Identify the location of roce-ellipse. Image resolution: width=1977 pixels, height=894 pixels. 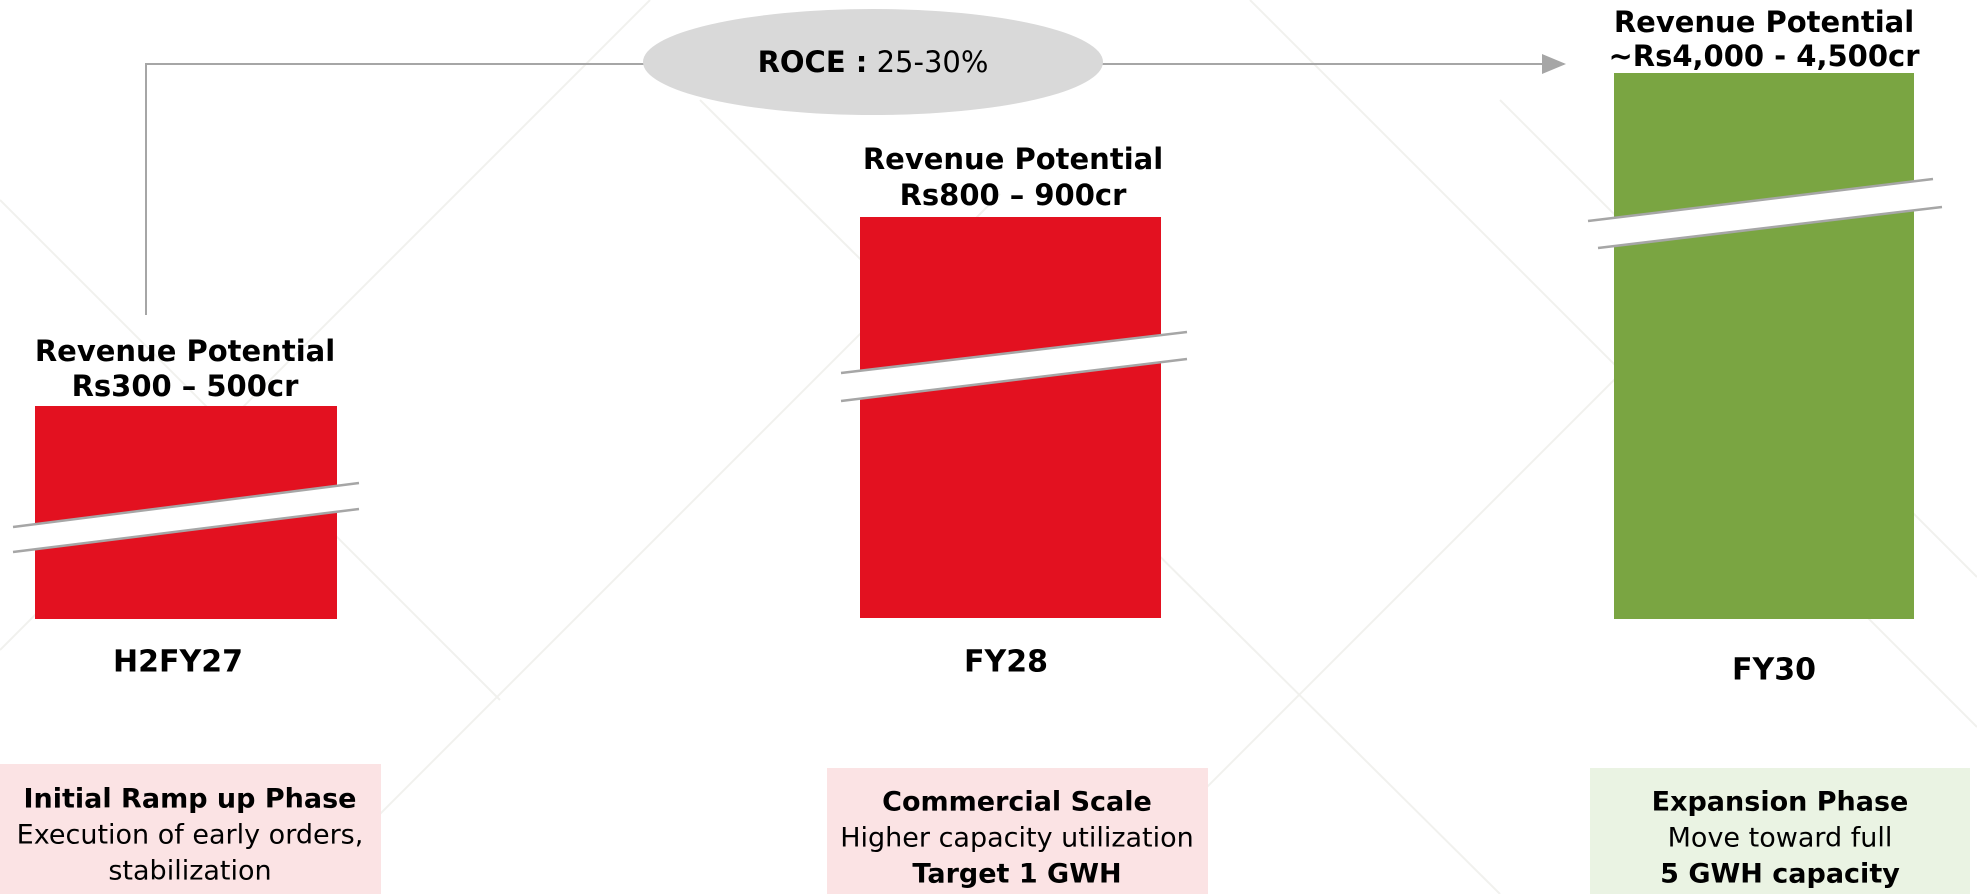
(873, 62).